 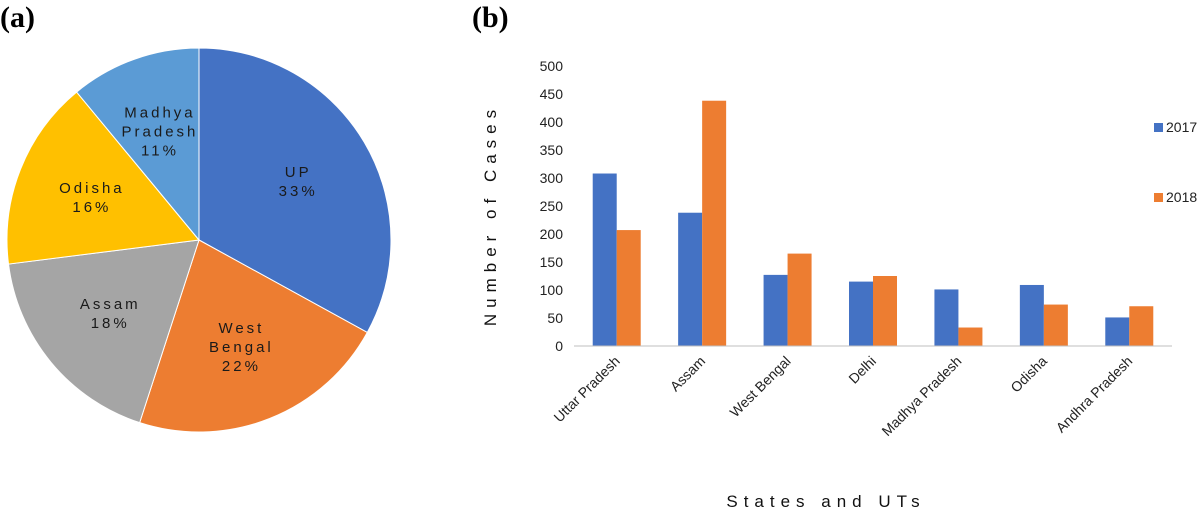 I want to click on y-tick-label: 450, so click(x=552, y=94).